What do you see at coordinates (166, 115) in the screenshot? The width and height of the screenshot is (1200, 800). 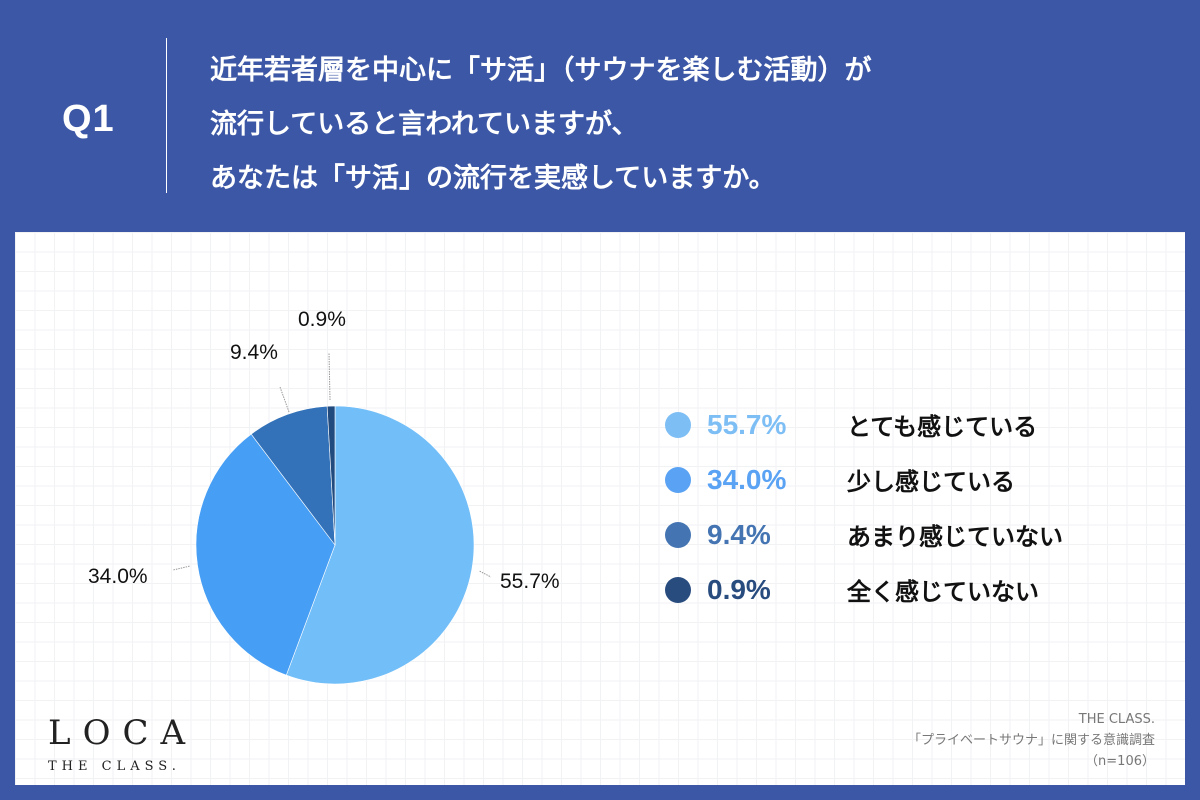 I see `header-divider` at bounding box center [166, 115].